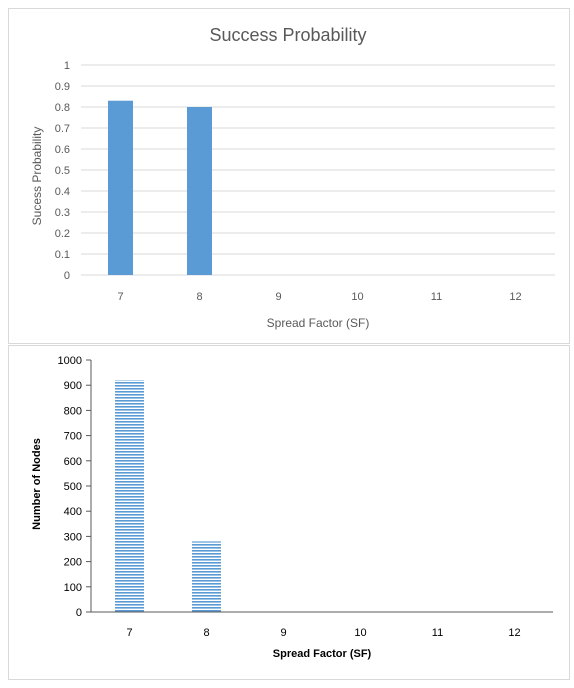 This screenshot has width=574, height=688. I want to click on y-tick-label: 0.6, so click(62, 150).